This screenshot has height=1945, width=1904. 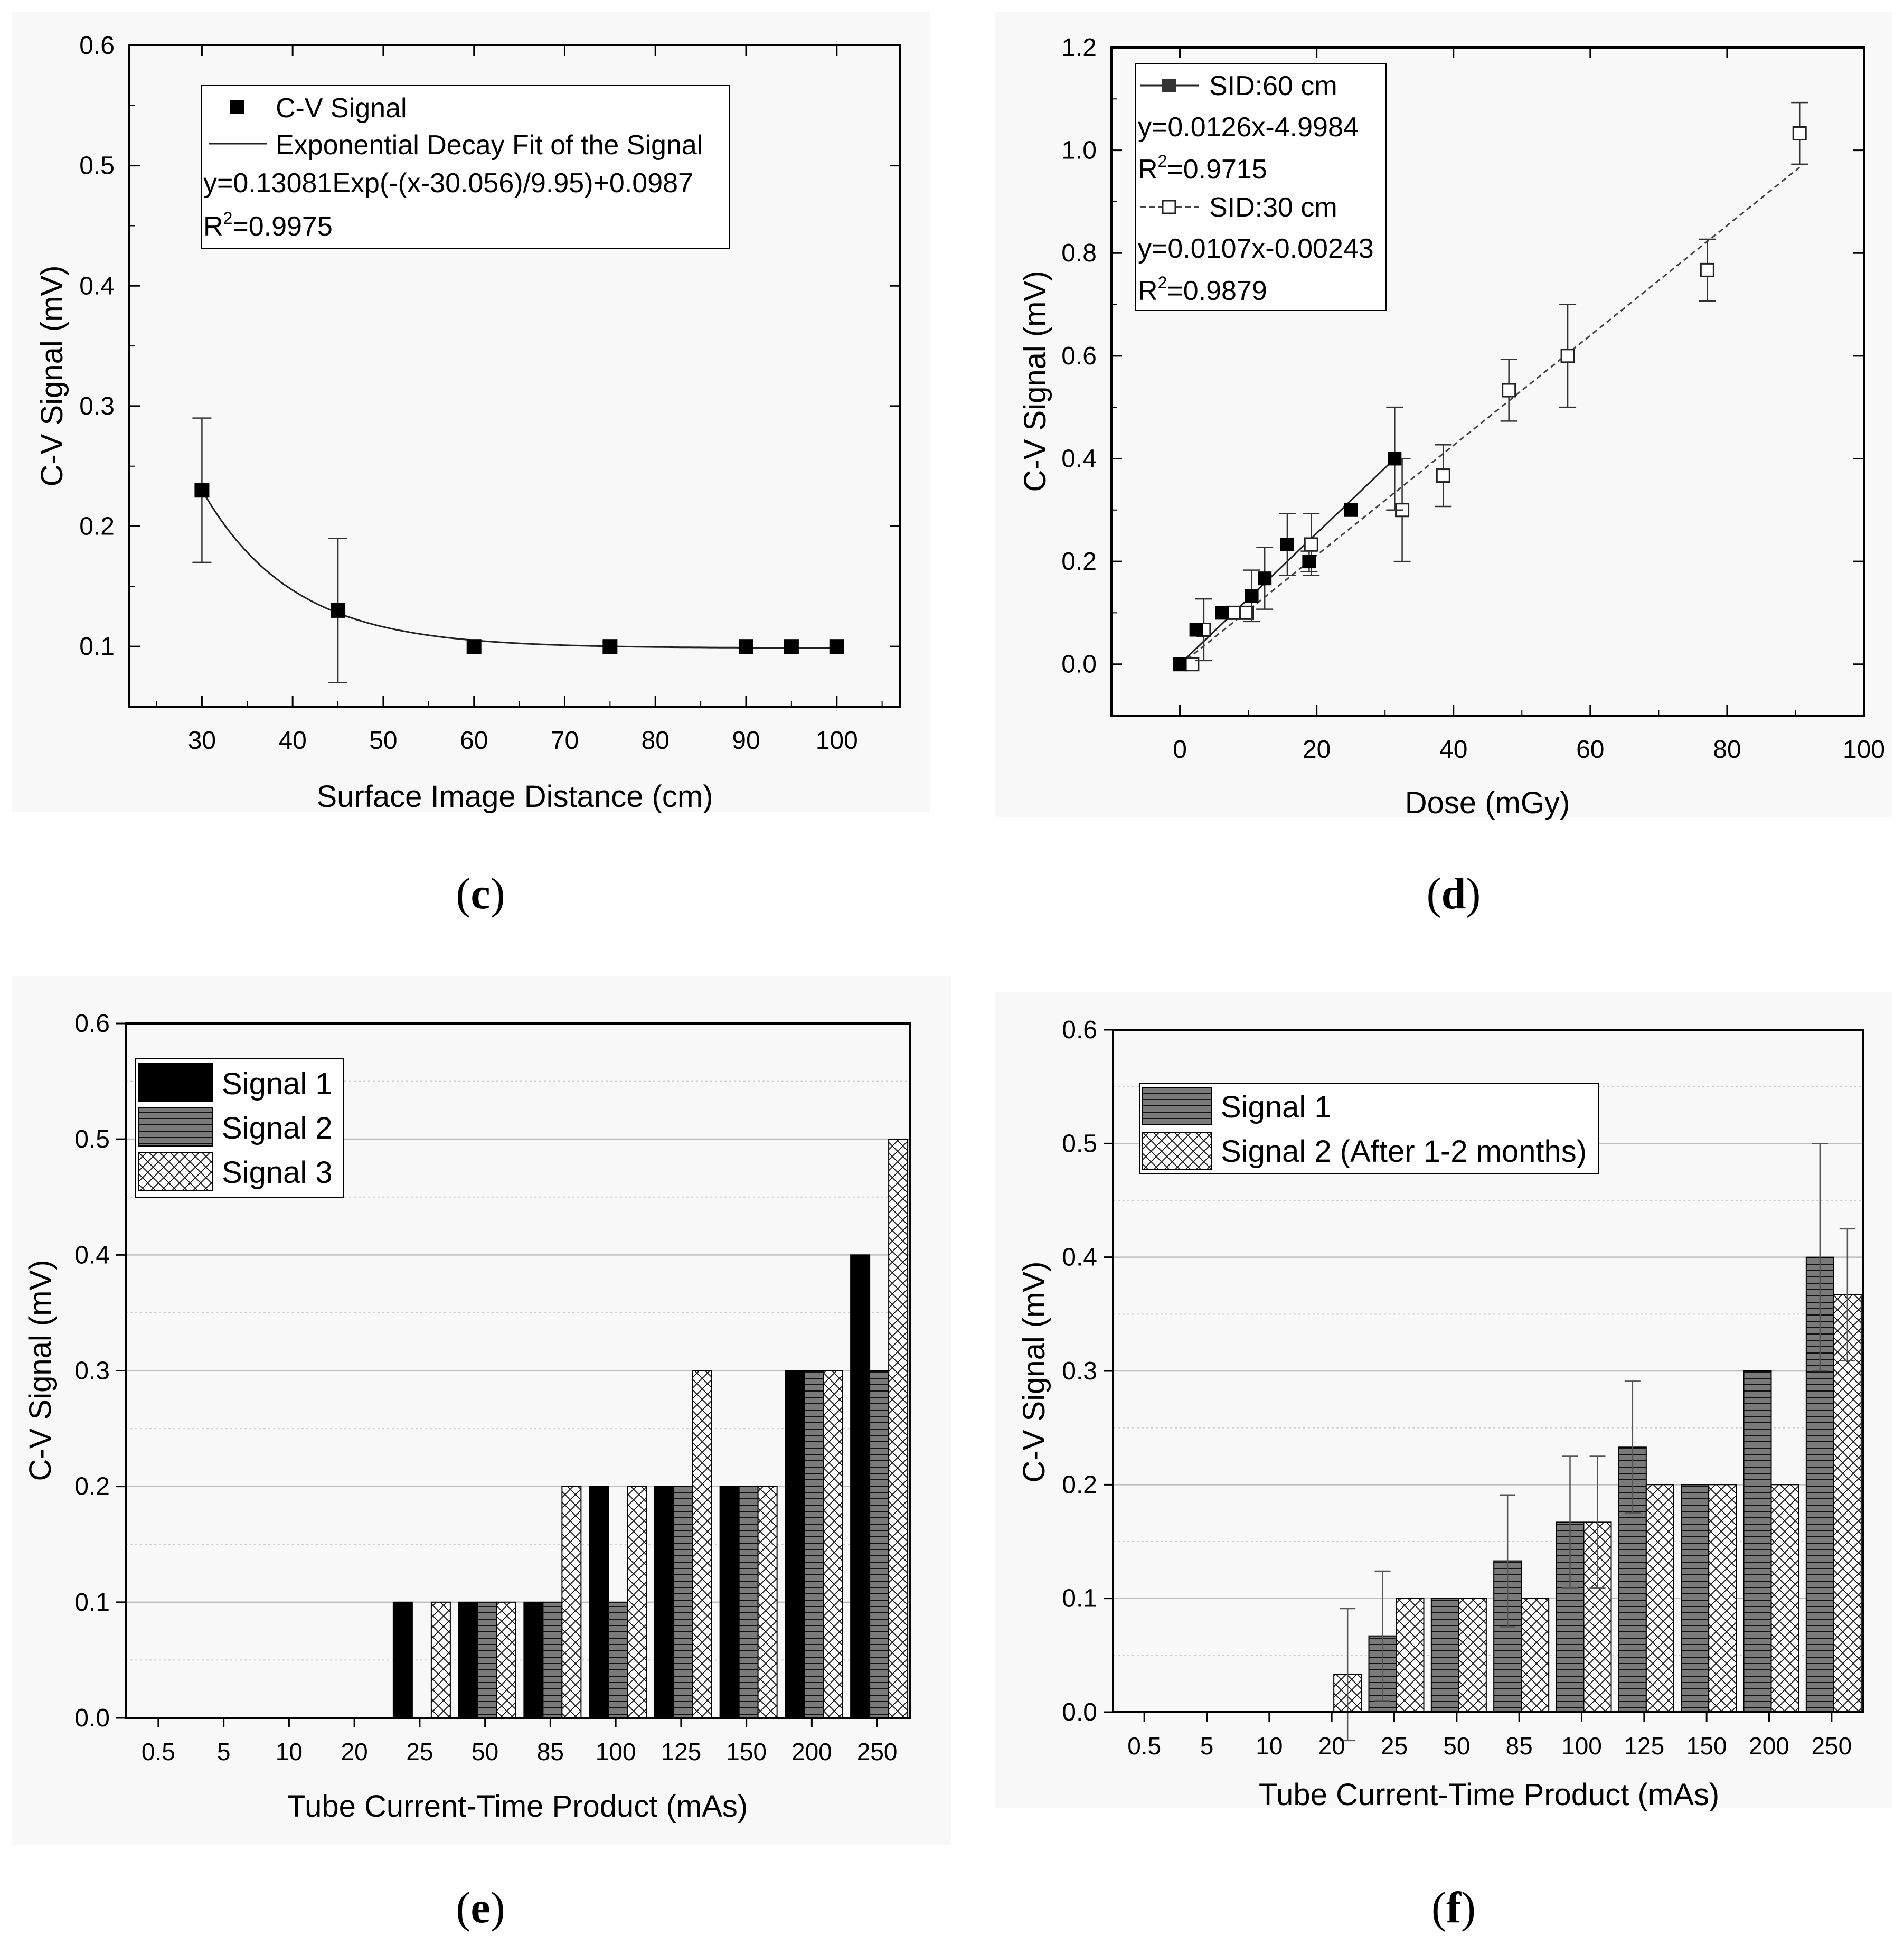 I want to click on chart-c-legend-r2: R2=0.9975, so click(x=268, y=225).